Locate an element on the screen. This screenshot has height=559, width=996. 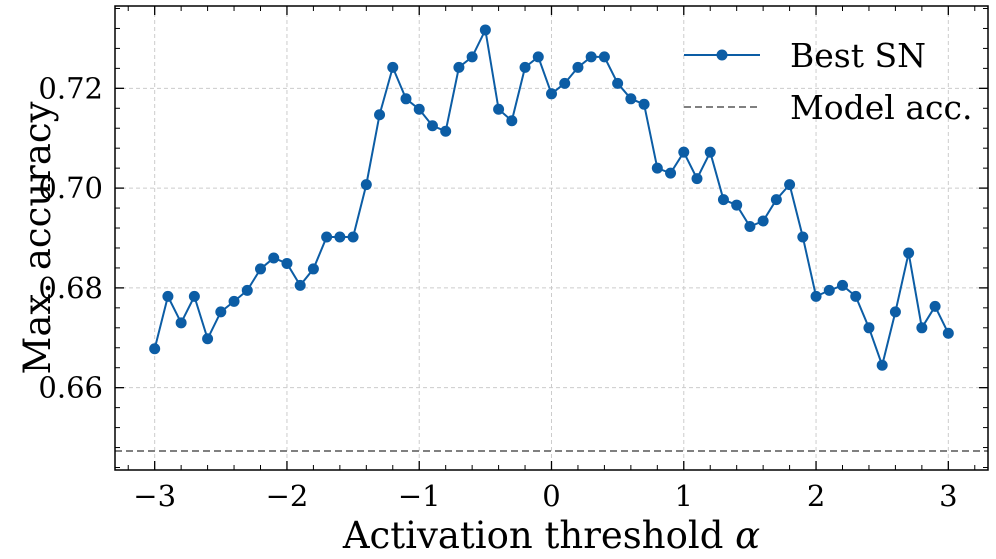
y-tick-label: 0.66 is located at coordinates (70, 388).